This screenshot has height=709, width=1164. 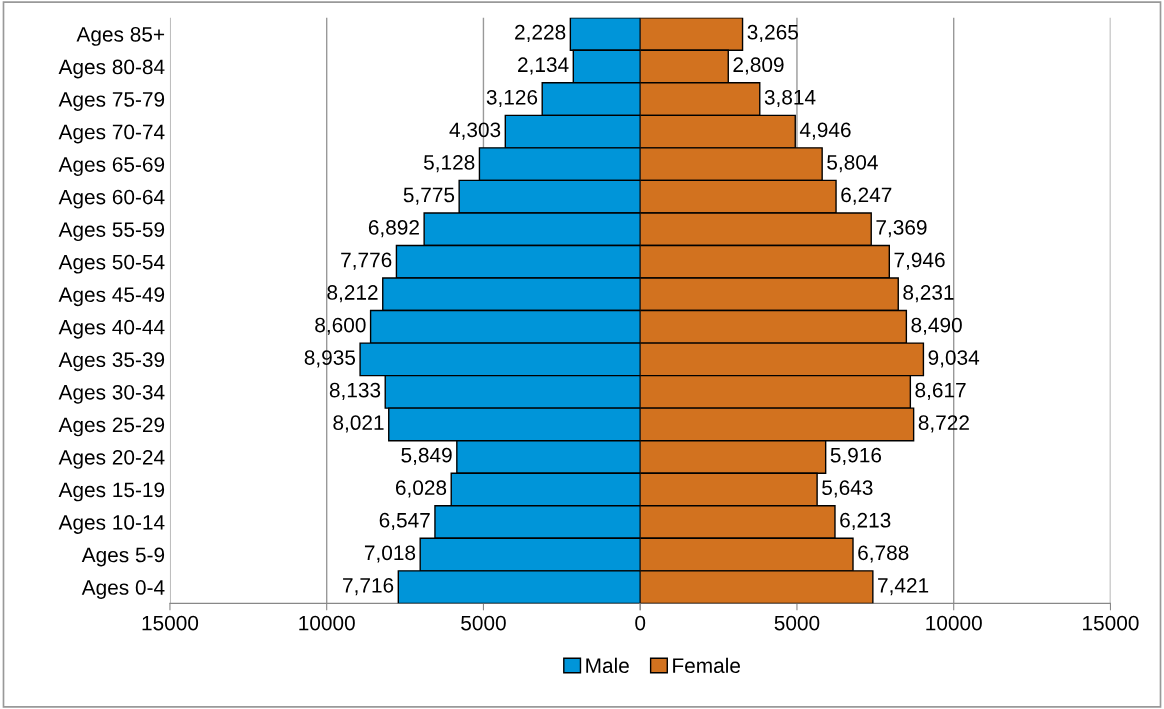 I want to click on data-label: 3,126, so click(x=512, y=98).